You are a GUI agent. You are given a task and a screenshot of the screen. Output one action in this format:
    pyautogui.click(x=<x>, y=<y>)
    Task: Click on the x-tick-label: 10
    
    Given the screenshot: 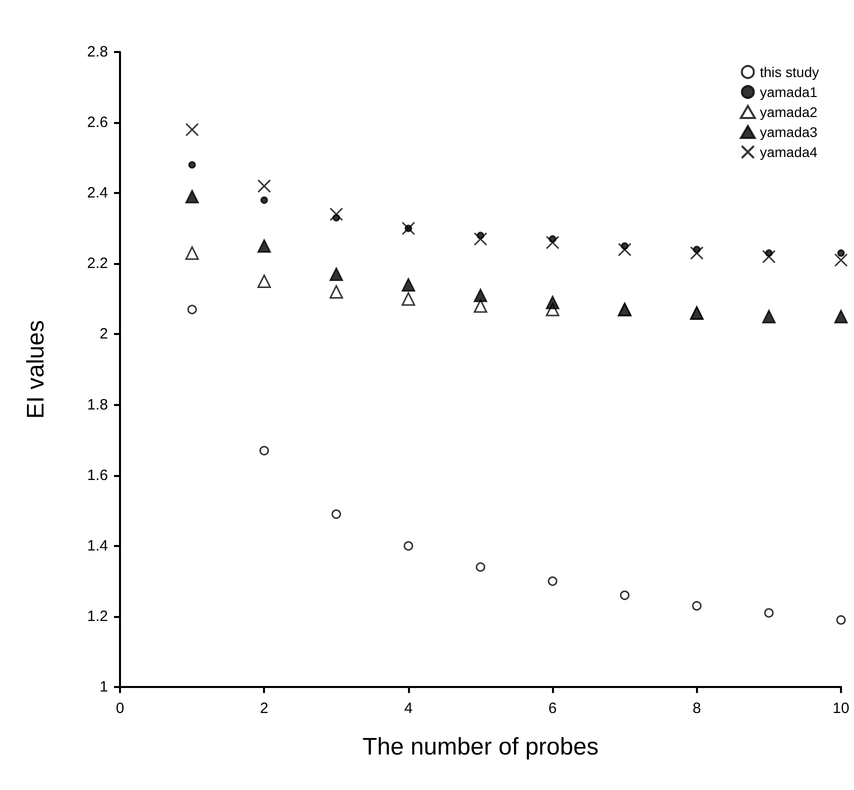 What is the action you would take?
    pyautogui.click(x=841, y=708)
    